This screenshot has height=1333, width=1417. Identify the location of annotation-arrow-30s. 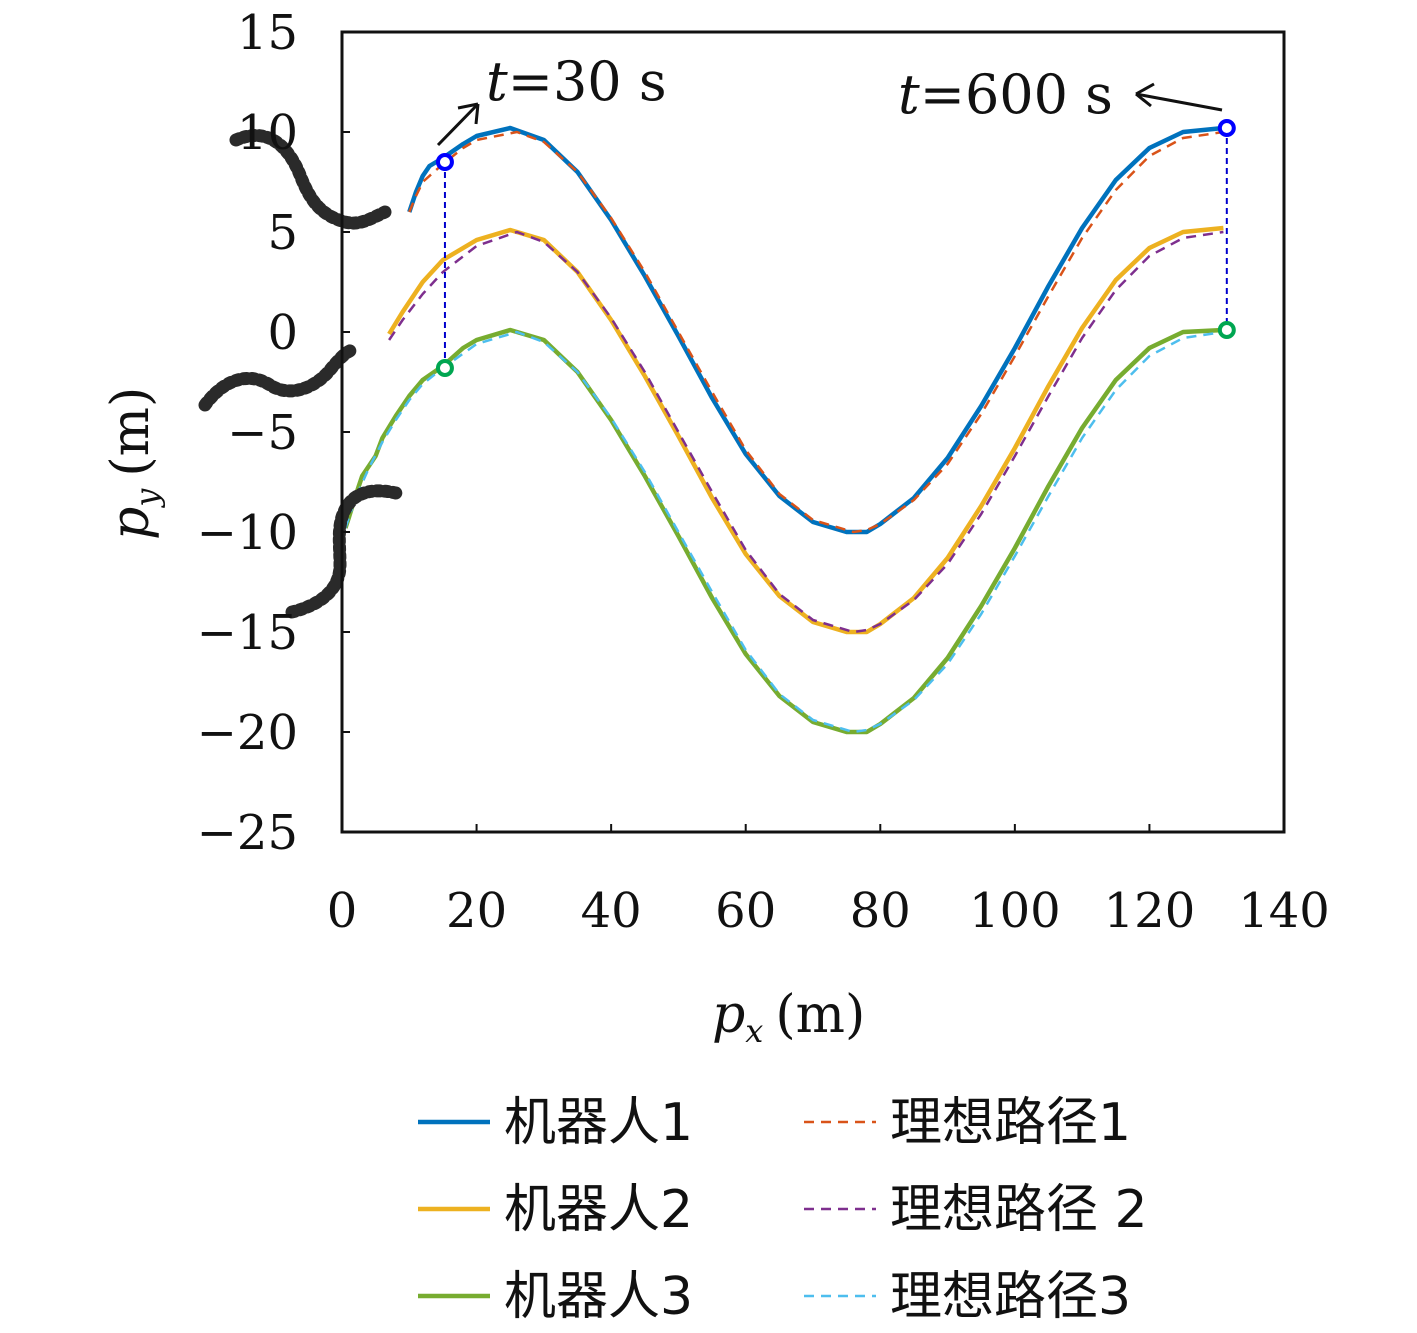
(458, 124).